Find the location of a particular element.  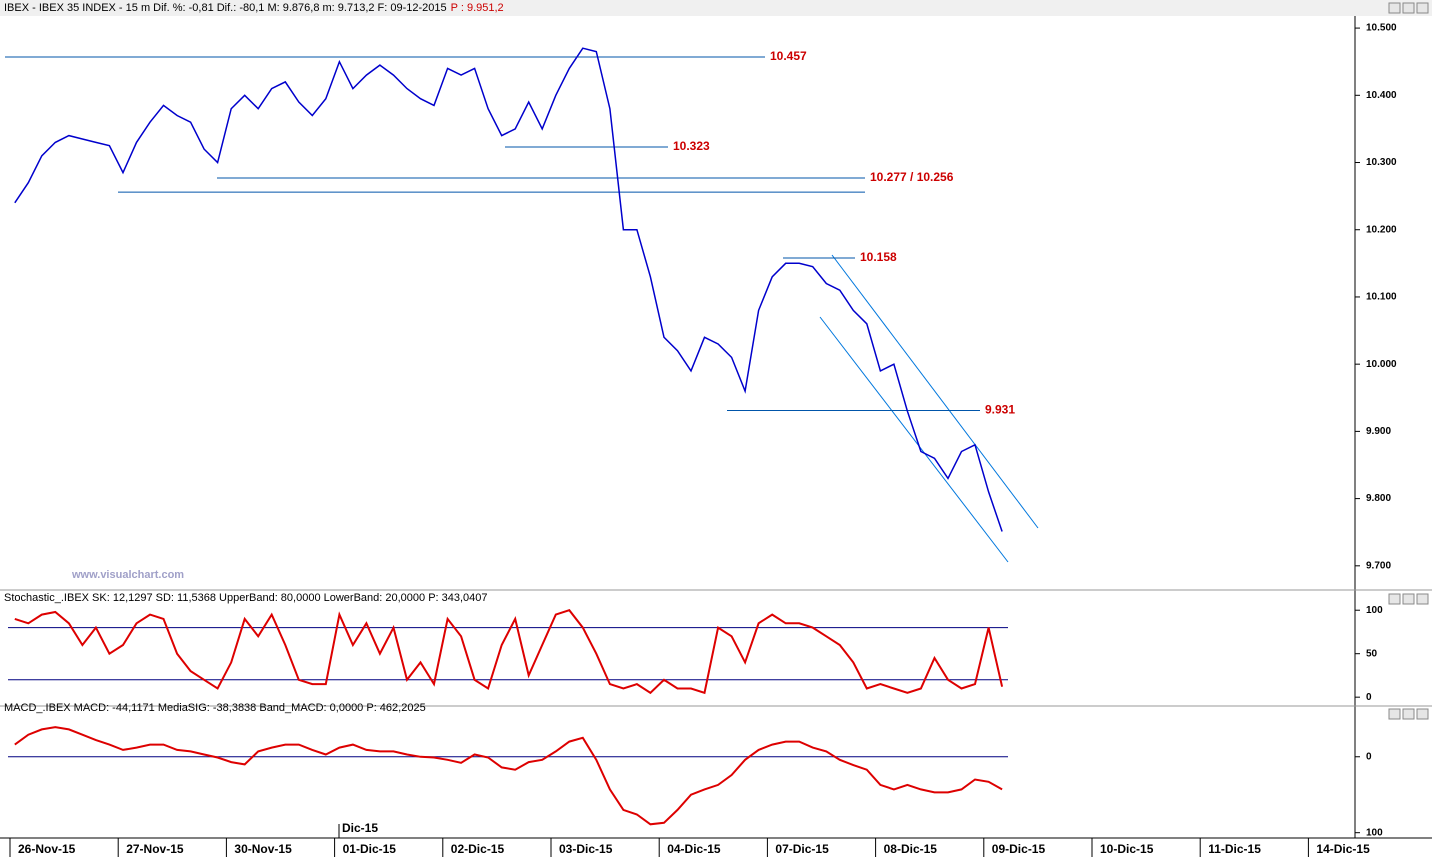

x-tick-label: 14-Dic-15 is located at coordinates (1343, 849).